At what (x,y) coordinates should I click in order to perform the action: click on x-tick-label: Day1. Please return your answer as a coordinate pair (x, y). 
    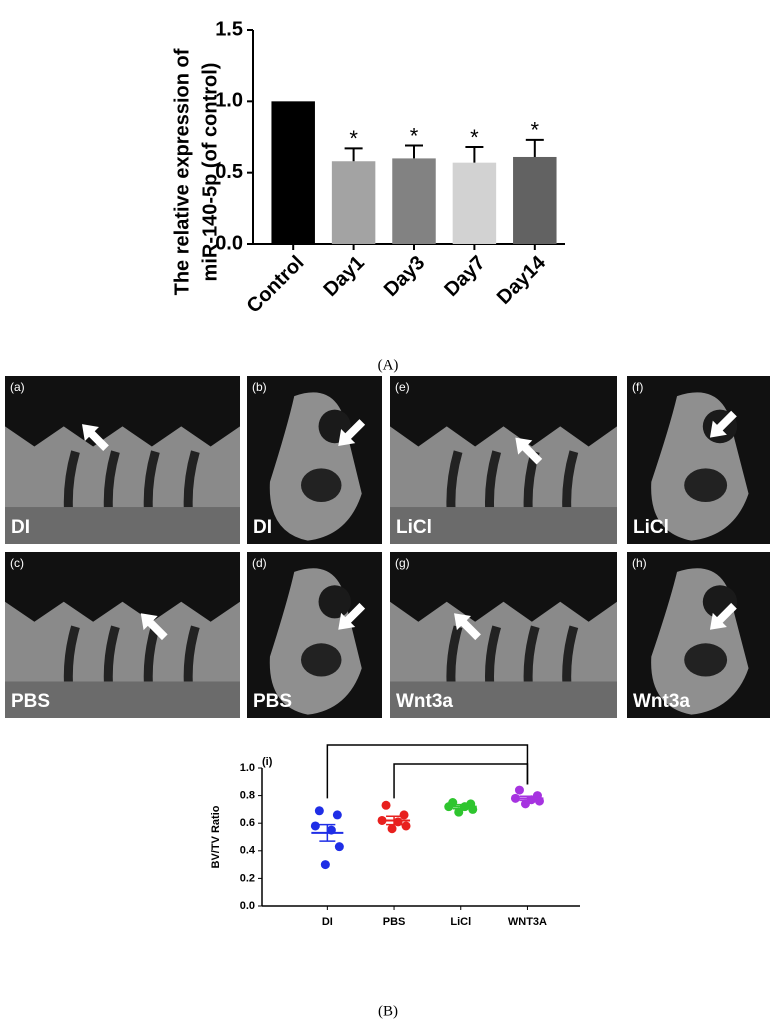
    Looking at the image, I should click on (344, 276).